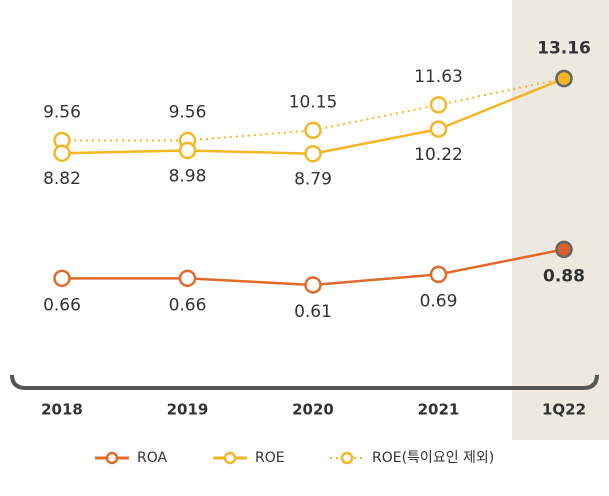 Image resolution: width=609 pixels, height=496 pixels. I want to click on x-tick-label: 2021, so click(439, 410).